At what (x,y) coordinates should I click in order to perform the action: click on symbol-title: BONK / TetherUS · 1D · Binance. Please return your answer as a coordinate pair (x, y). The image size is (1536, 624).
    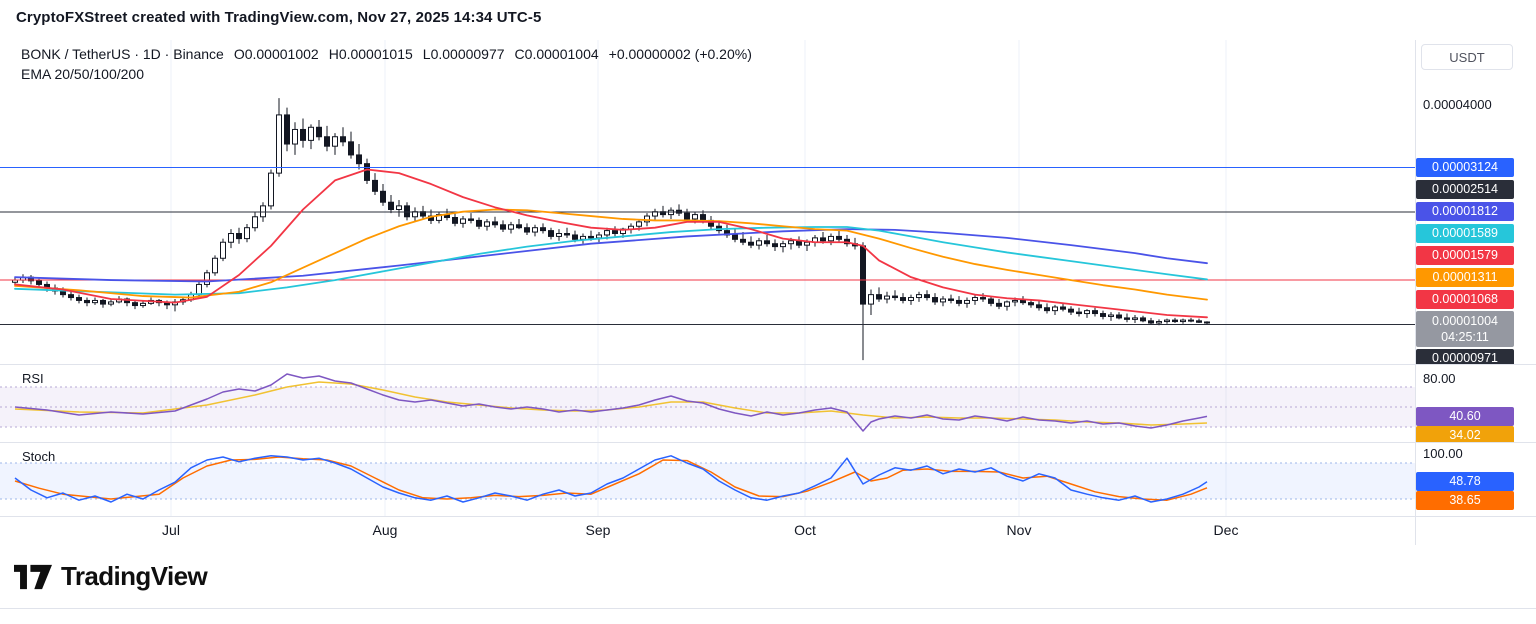
    Looking at the image, I should click on (122, 54).